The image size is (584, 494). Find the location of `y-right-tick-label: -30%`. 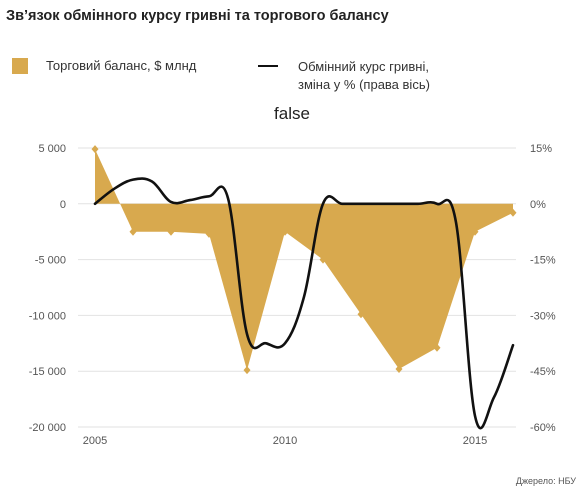

y-right-tick-label: -30% is located at coordinates (543, 316).